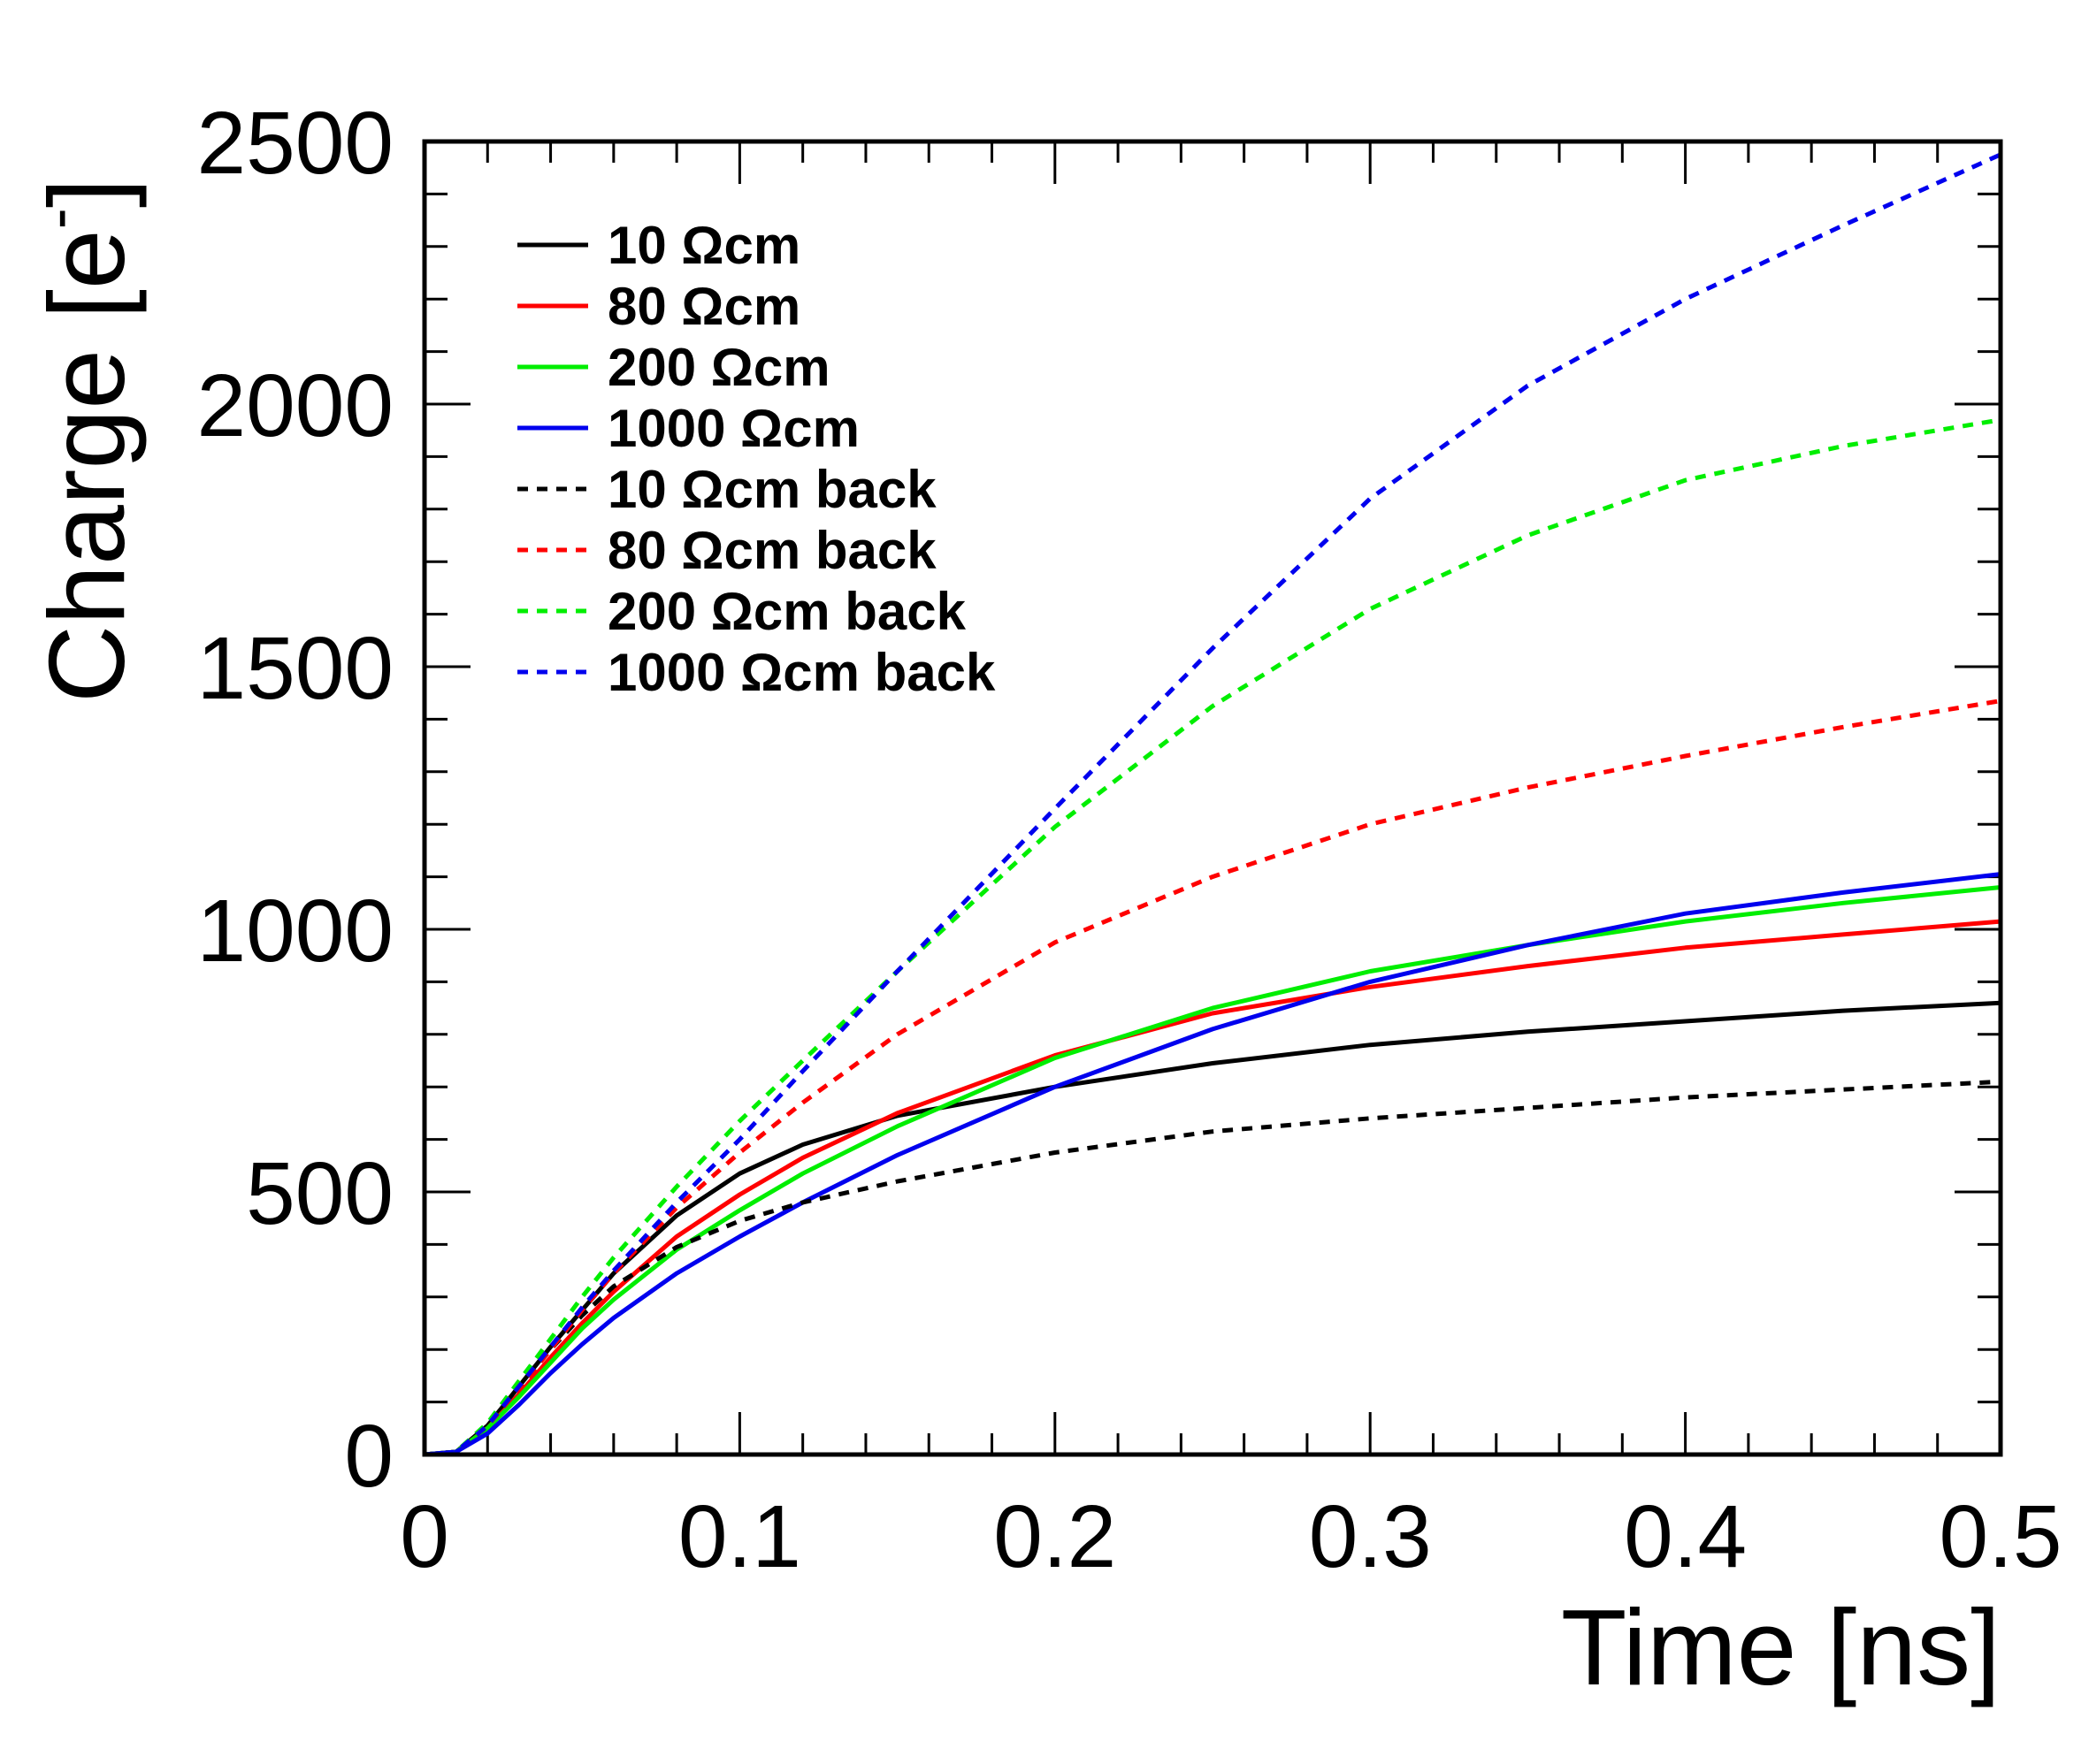  What do you see at coordinates (1054, 1536) in the screenshot?
I see `x-tick-label: 0.2` at bounding box center [1054, 1536].